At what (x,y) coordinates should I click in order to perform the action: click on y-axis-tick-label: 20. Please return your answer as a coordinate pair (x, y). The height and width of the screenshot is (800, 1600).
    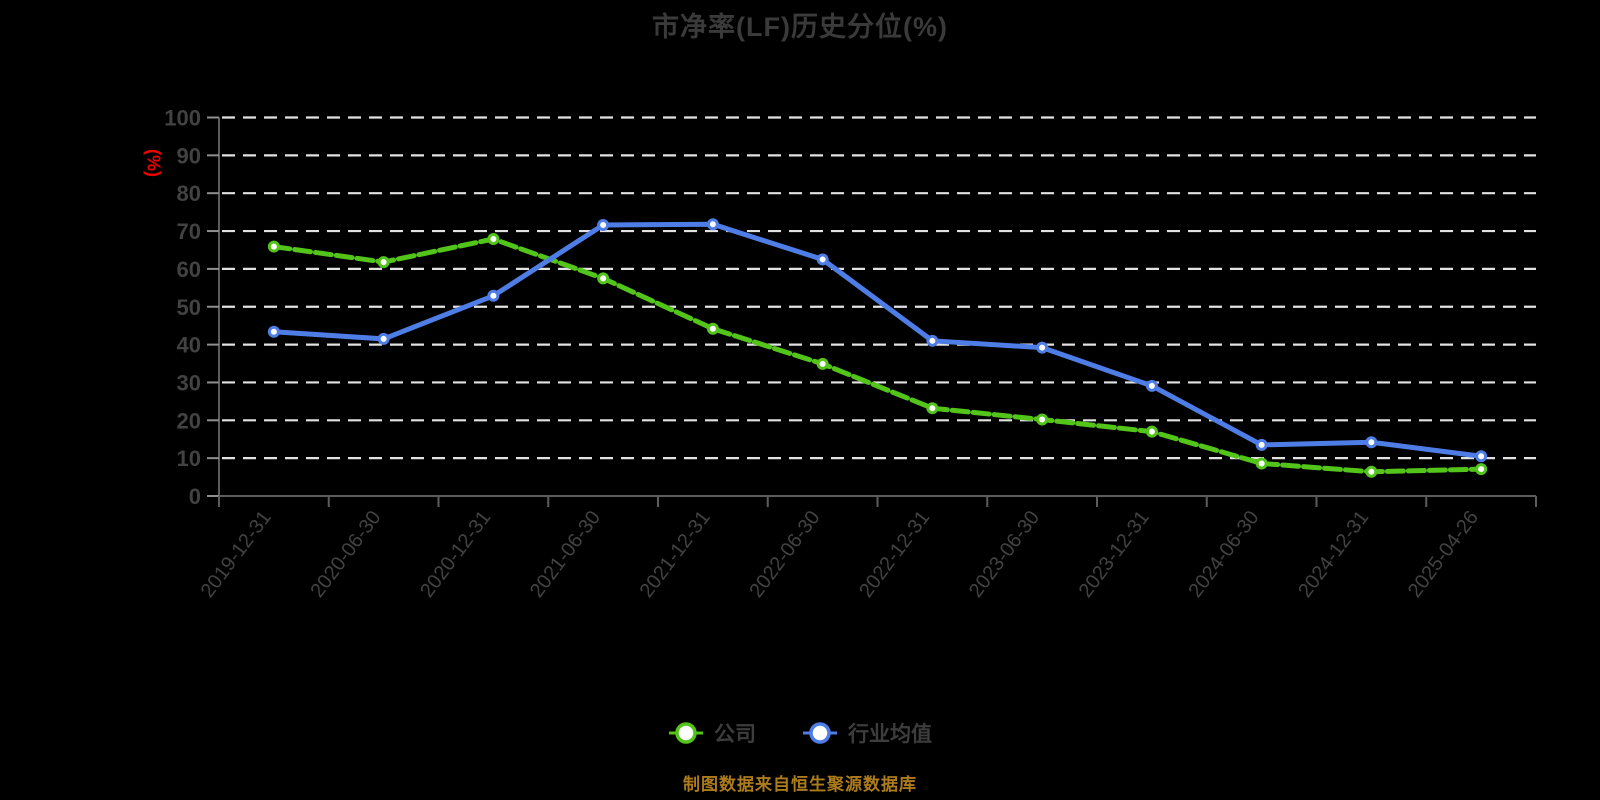
    Looking at the image, I should click on (189, 420).